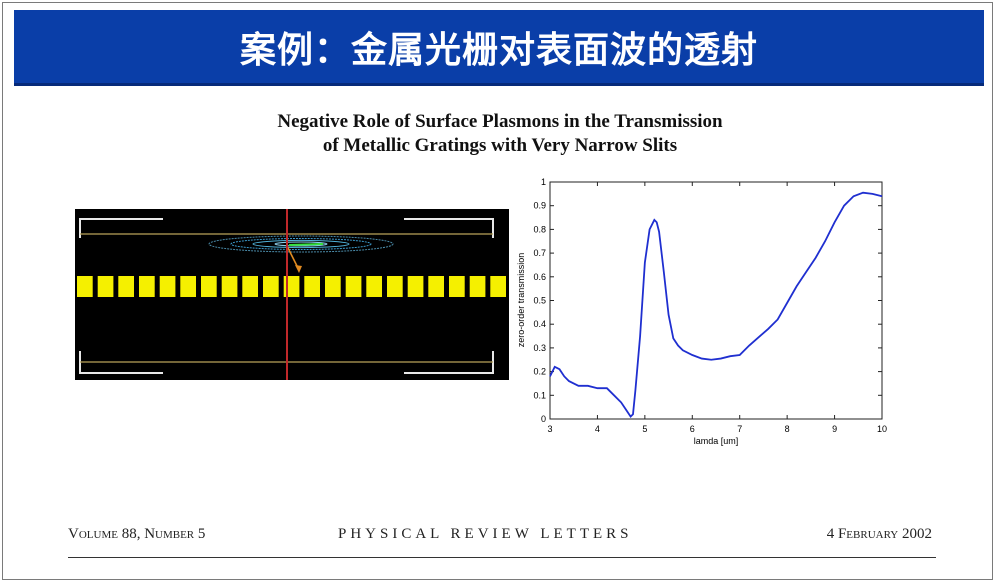 This screenshot has width=997, height=584. I want to click on plot-area, so click(716, 300).